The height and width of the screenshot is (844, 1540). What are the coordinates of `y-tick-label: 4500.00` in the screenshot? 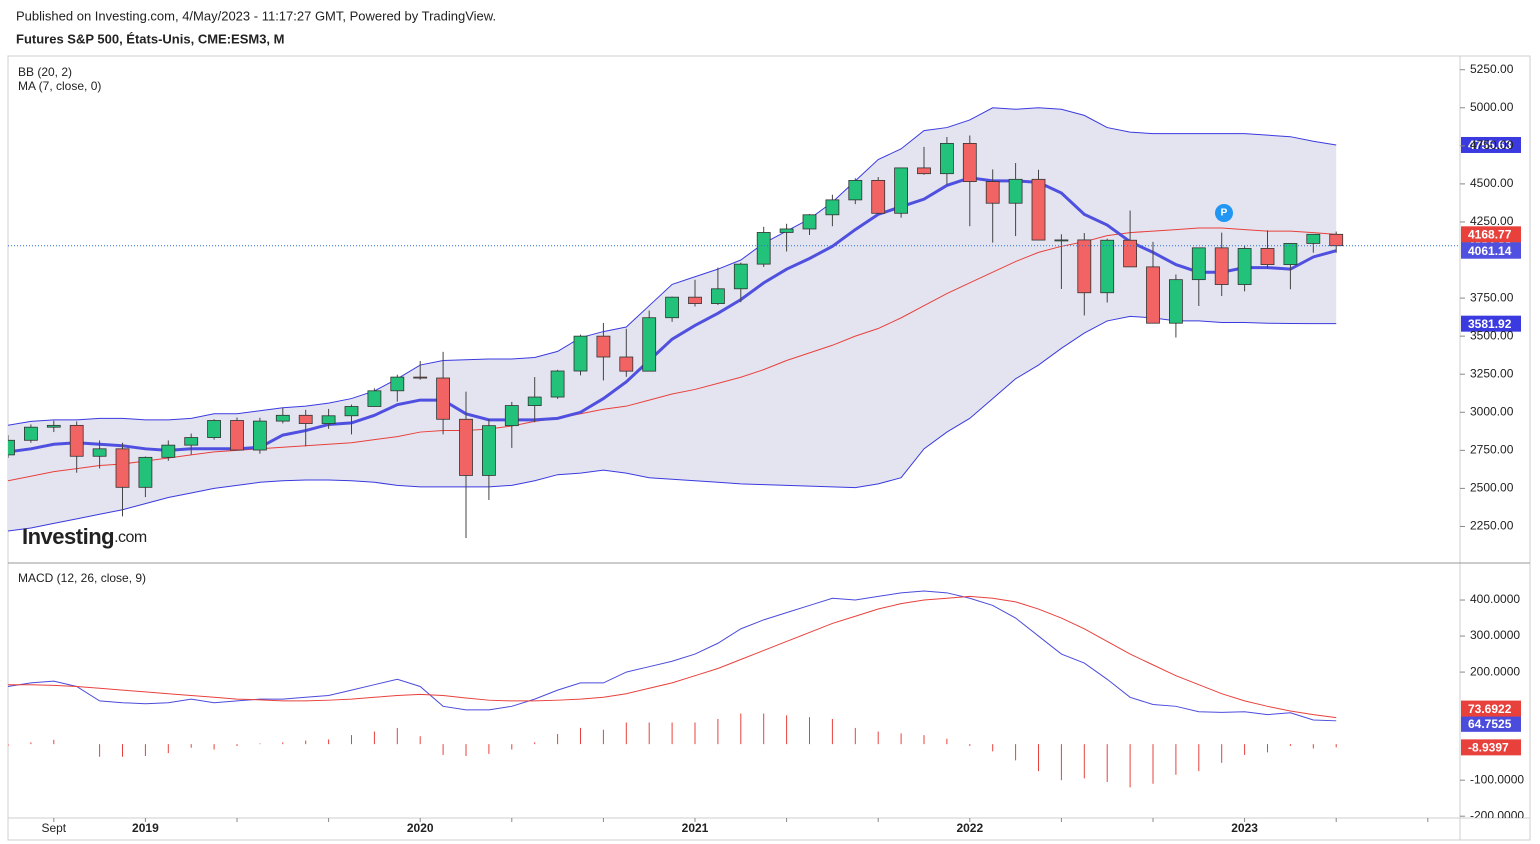 It's located at (1492, 183).